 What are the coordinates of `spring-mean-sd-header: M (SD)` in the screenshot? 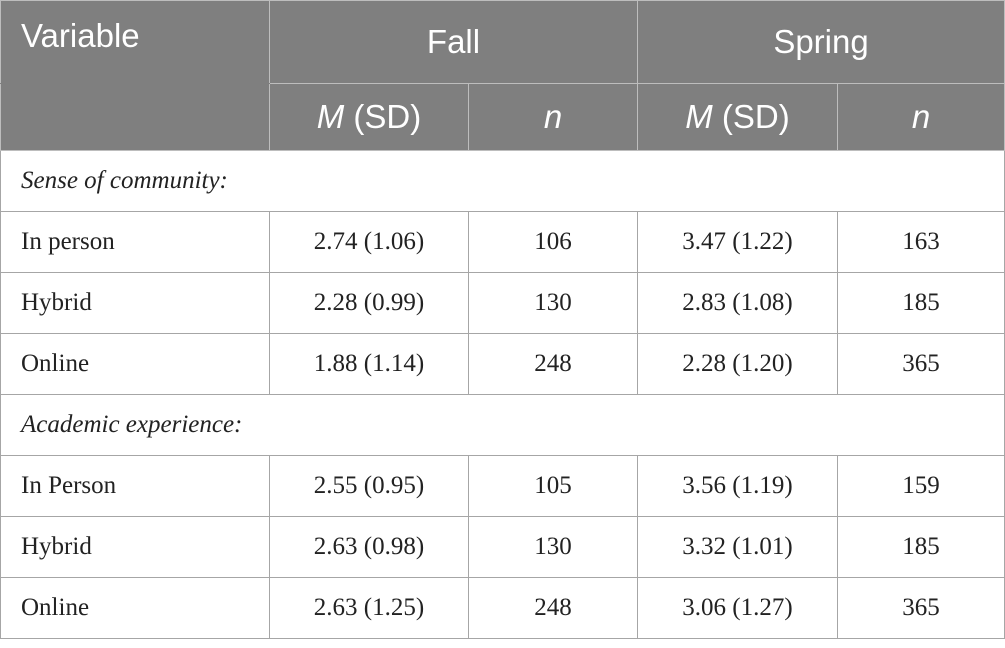 It's located at (737, 117).